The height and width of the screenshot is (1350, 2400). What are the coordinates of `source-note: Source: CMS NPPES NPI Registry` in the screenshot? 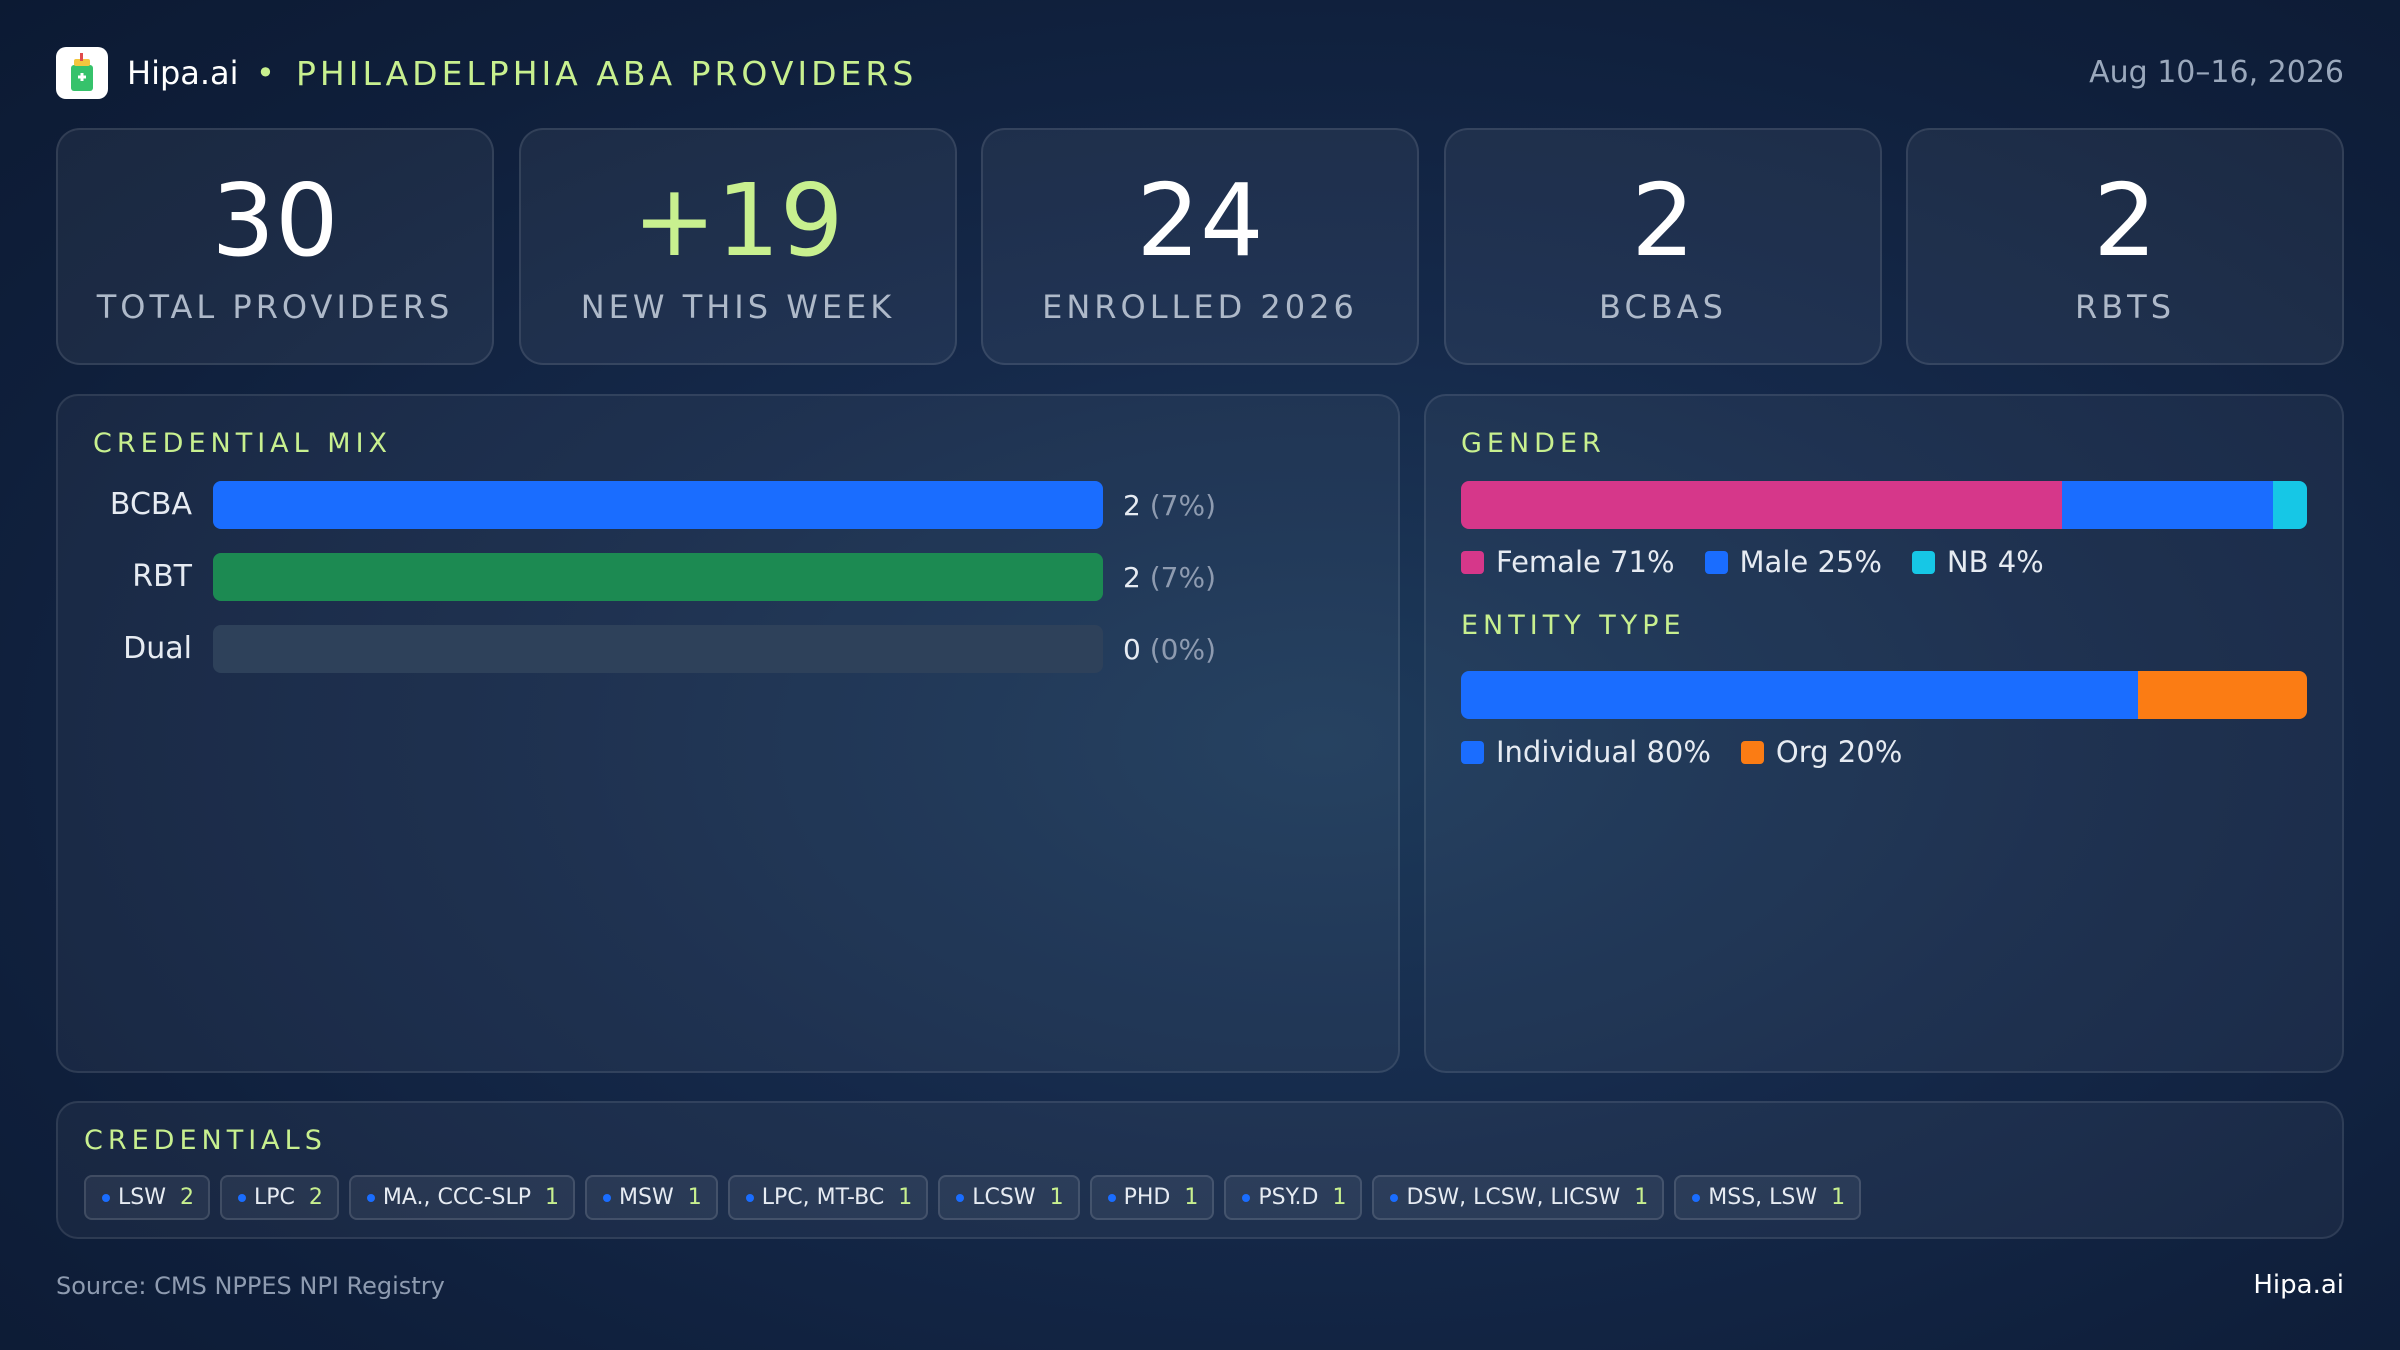 It's located at (250, 1286).